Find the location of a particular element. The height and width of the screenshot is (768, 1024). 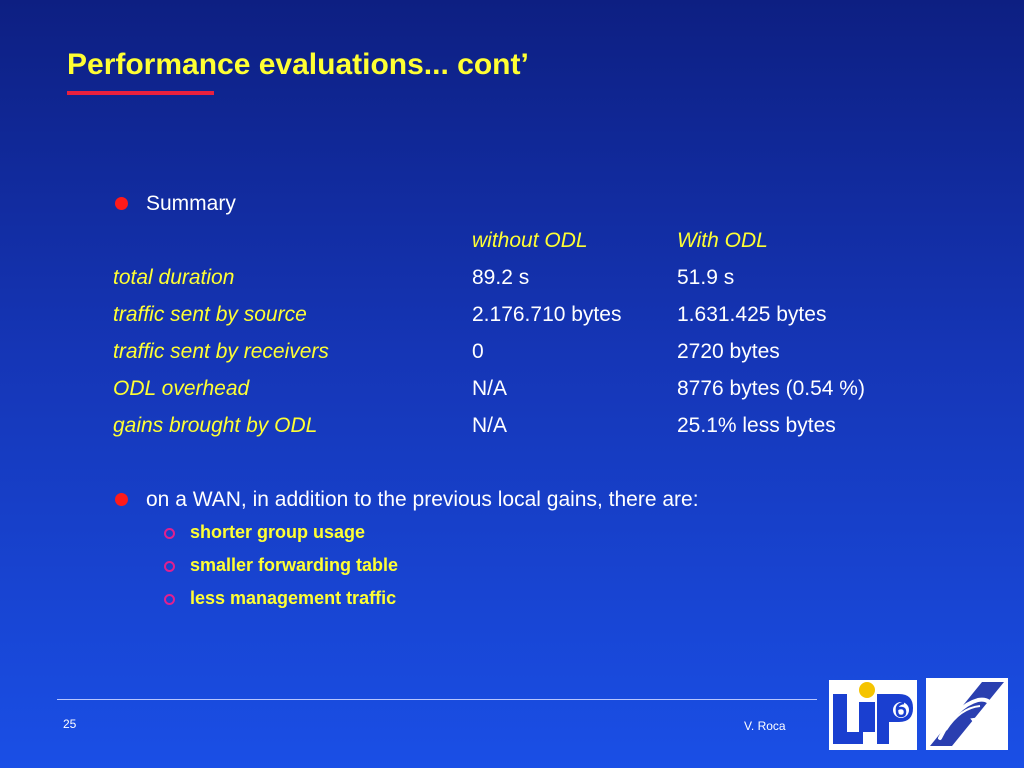

institution-logo-graphic is located at coordinates (967, 714).